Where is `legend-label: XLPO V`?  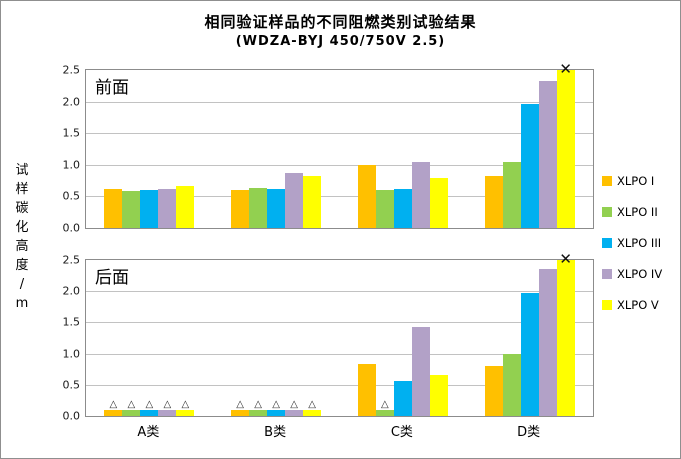 legend-label: XLPO V is located at coordinates (638, 304).